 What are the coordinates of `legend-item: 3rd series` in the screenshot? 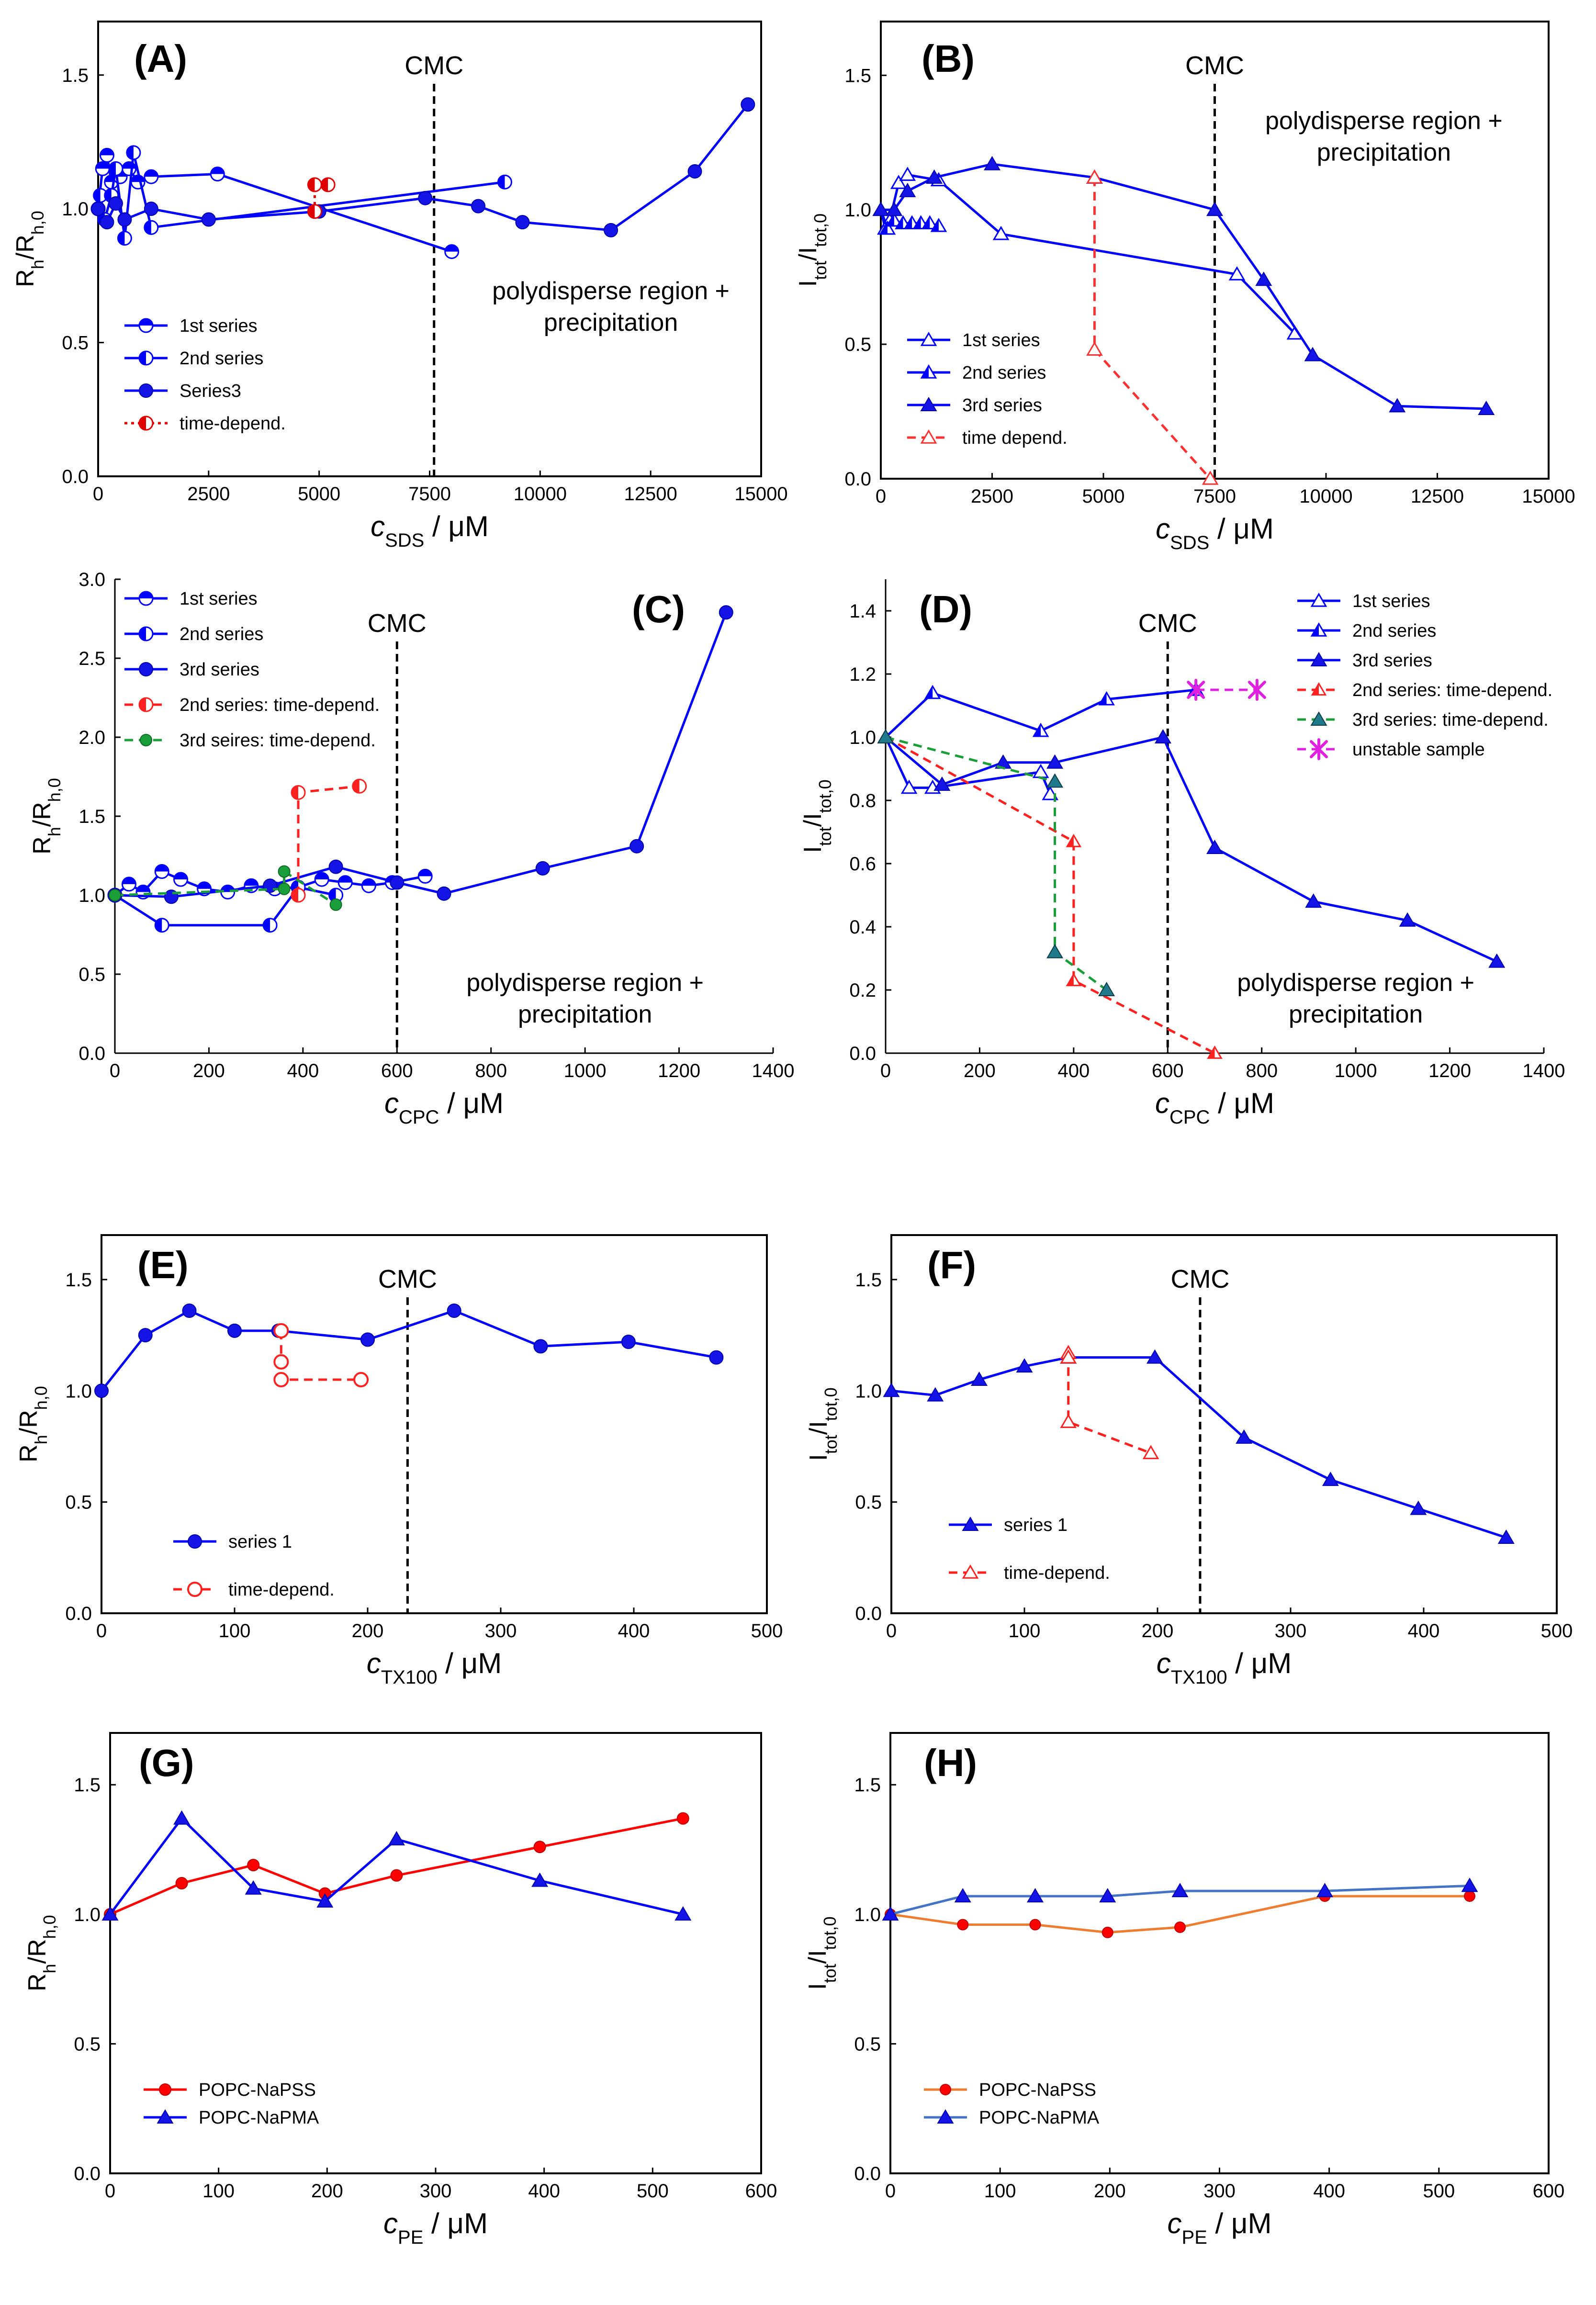 It's located at (974, 406).